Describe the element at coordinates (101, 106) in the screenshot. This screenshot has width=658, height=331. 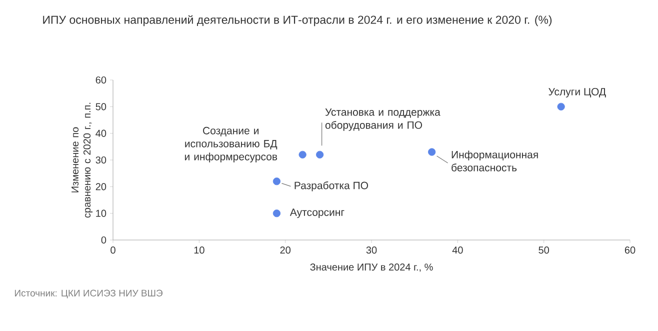
I see `y-tick-label: 50` at that location.